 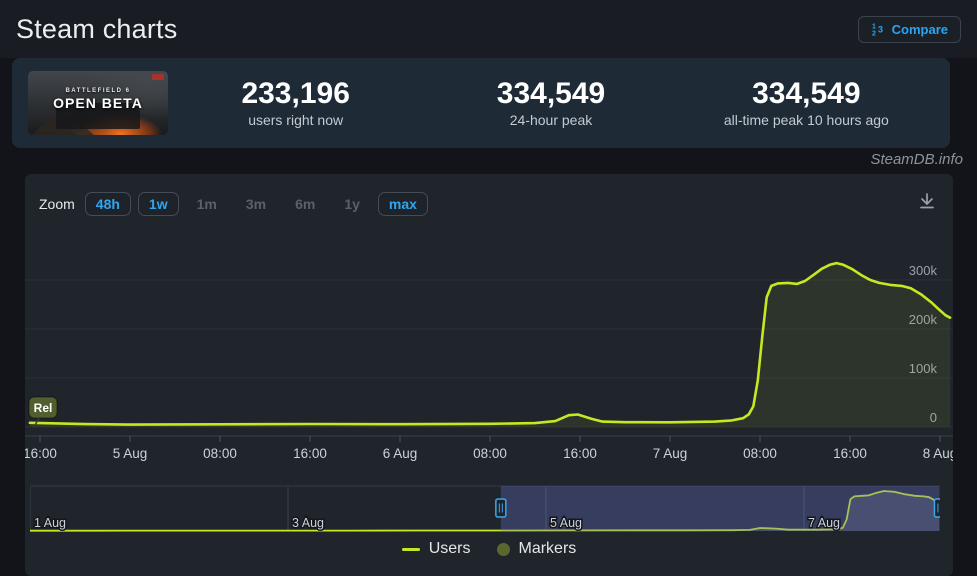 I want to click on x-axis-label: 7 Aug, so click(x=670, y=453).